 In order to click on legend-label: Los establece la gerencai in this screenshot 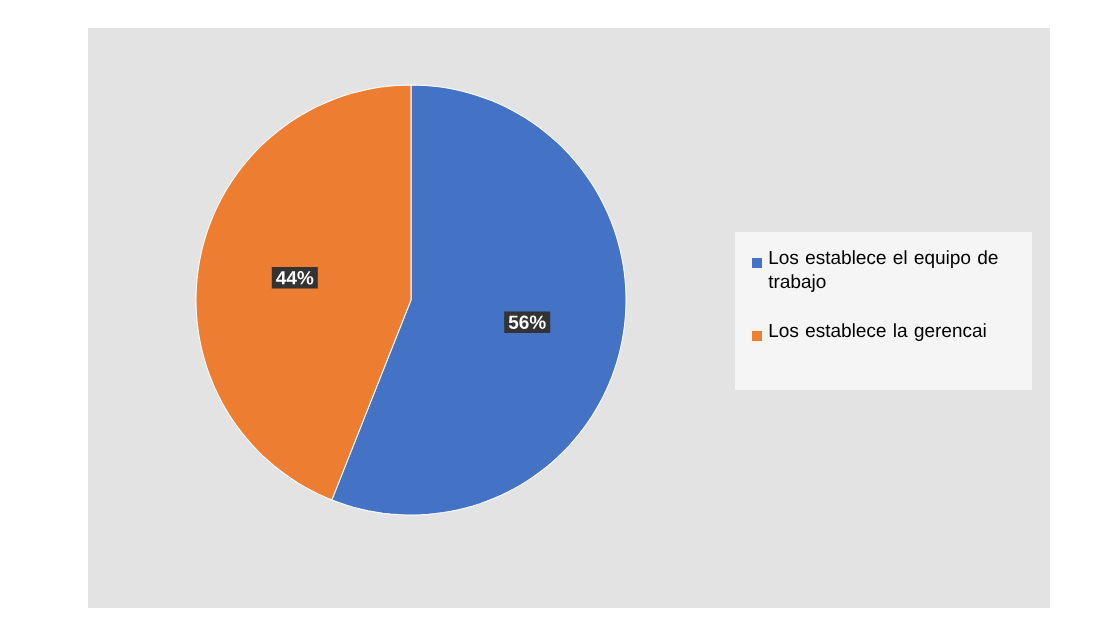, I will do `click(877, 332)`.